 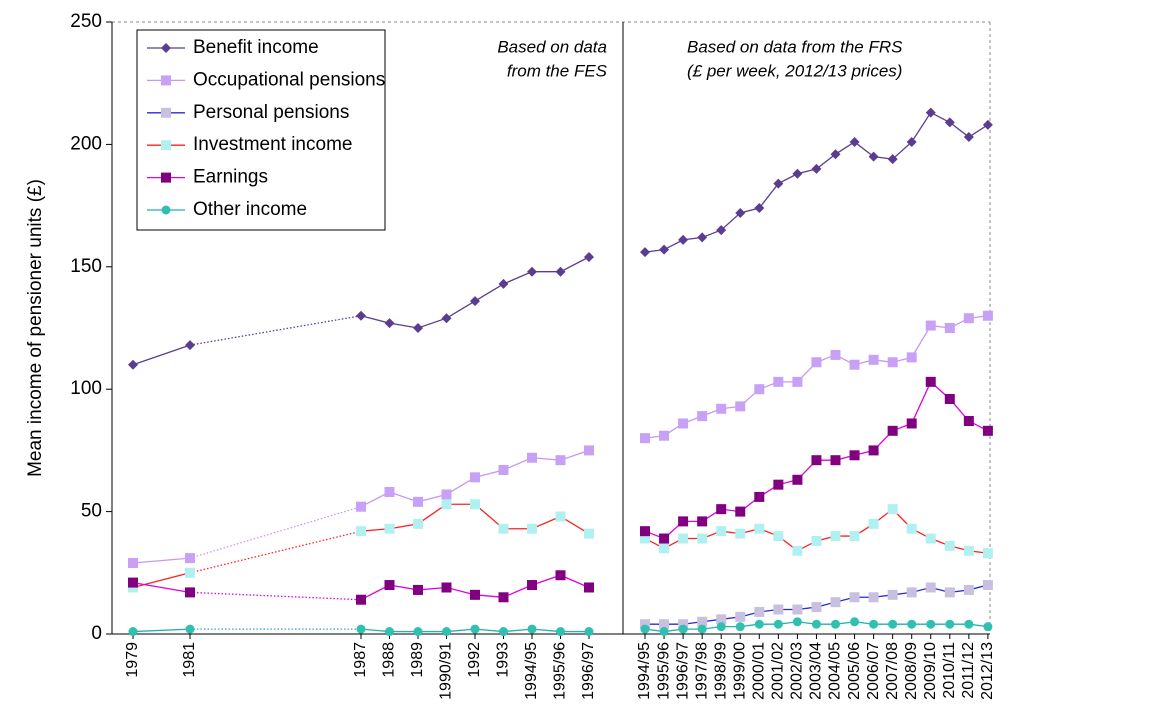 I want to click on x-tick-label: 1999/00, so click(x=739, y=671).